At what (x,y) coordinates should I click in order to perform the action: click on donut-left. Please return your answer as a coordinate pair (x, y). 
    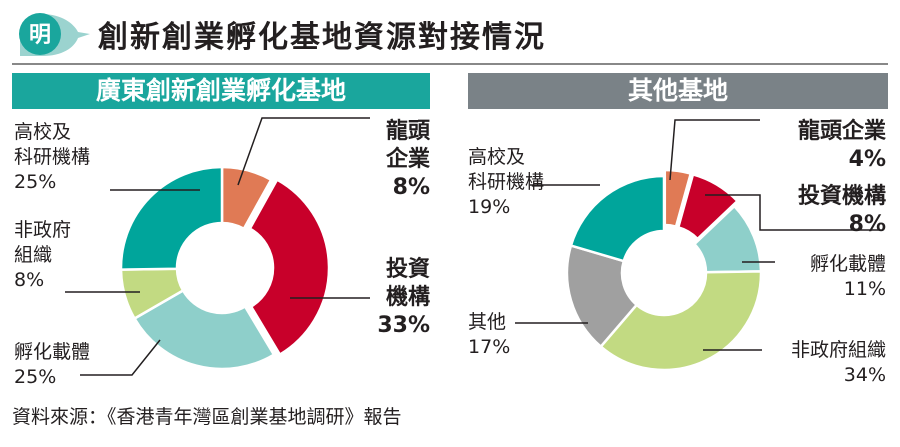
    Looking at the image, I should click on (225, 268).